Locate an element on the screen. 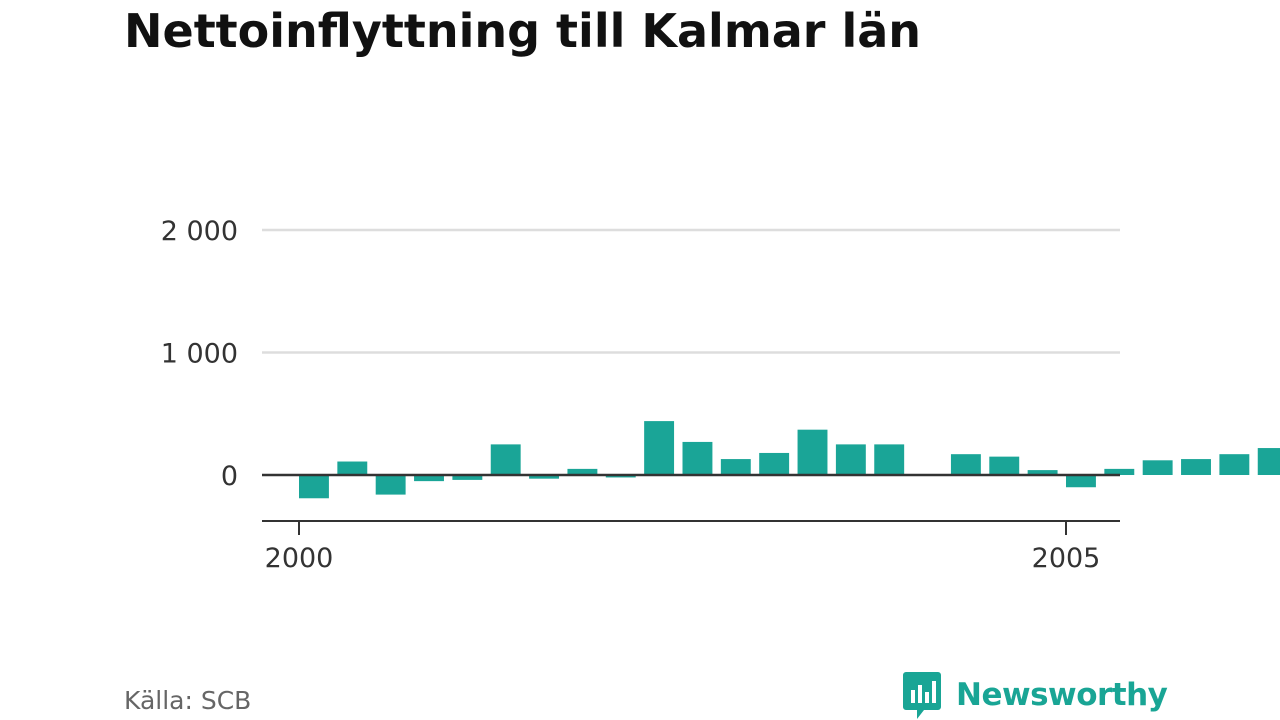 The width and height of the screenshot is (1280, 720). newsworthy-logo-icon is located at coordinates (922, 695).